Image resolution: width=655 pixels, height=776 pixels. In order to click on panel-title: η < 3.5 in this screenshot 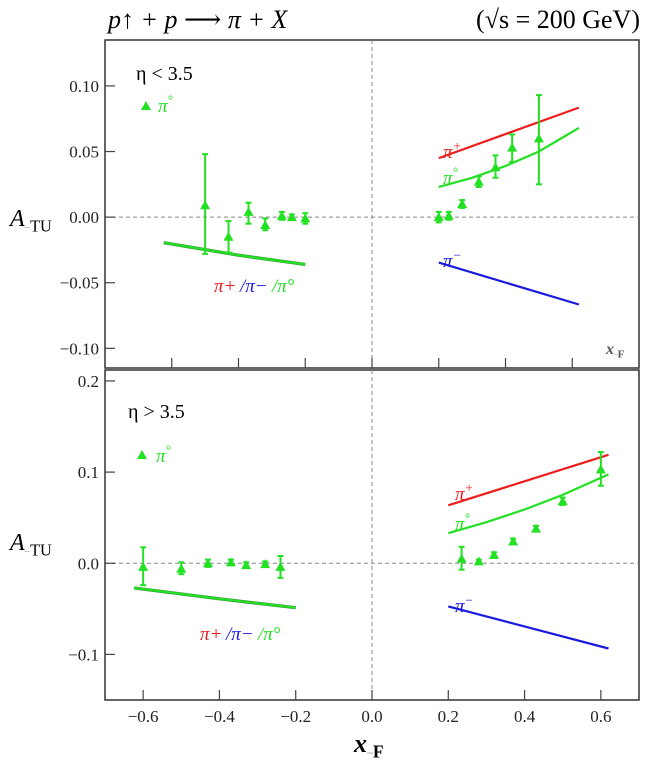, I will do `click(164, 74)`.